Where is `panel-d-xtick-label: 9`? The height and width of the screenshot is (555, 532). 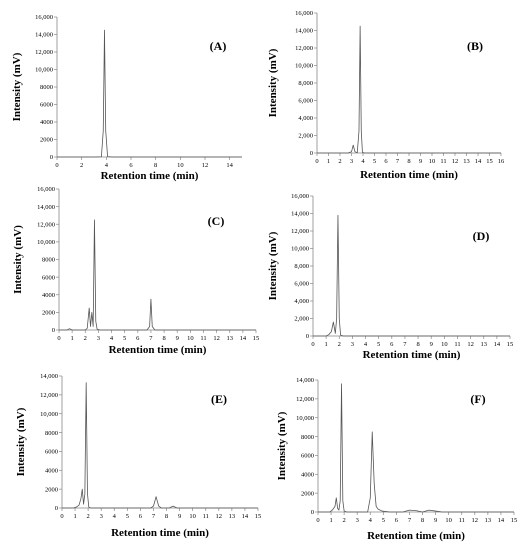 panel-d-xtick-label: 9 is located at coordinates (431, 344).